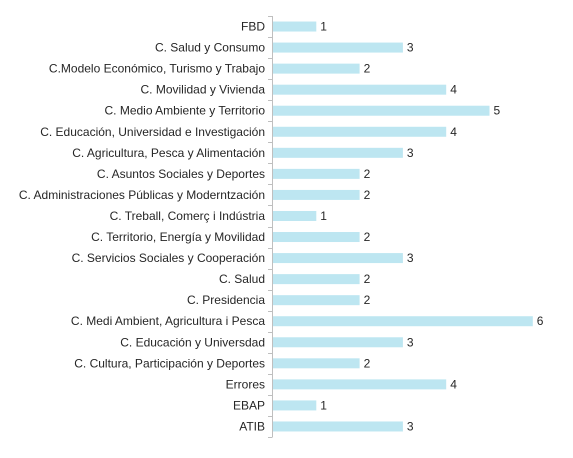 Image resolution: width=573 pixels, height=458 pixels. I want to click on category-label: C. Treball, Comerç i Indústria, so click(188, 216).